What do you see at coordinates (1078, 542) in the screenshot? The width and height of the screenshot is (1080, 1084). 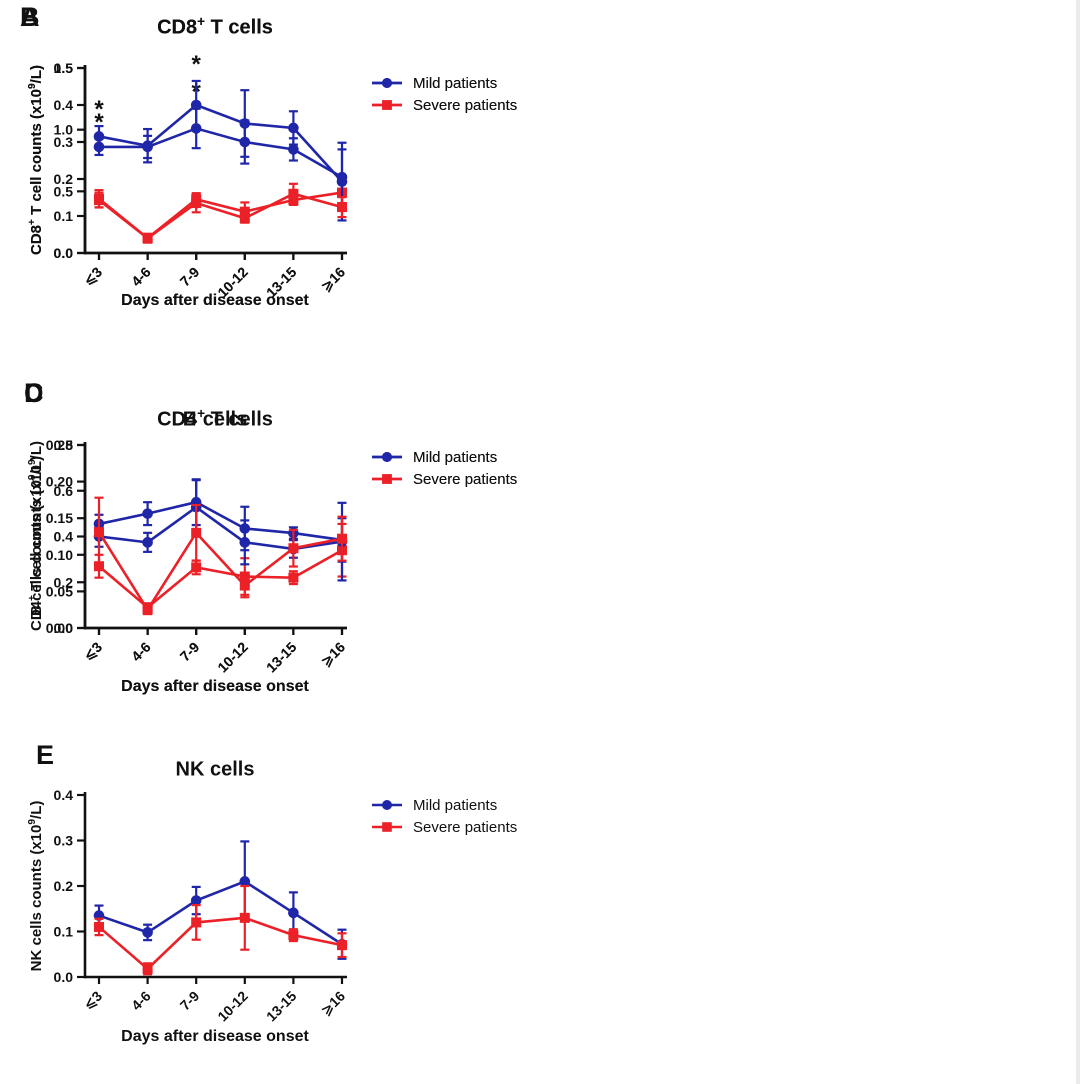 I see `page-edge-strip` at bounding box center [1078, 542].